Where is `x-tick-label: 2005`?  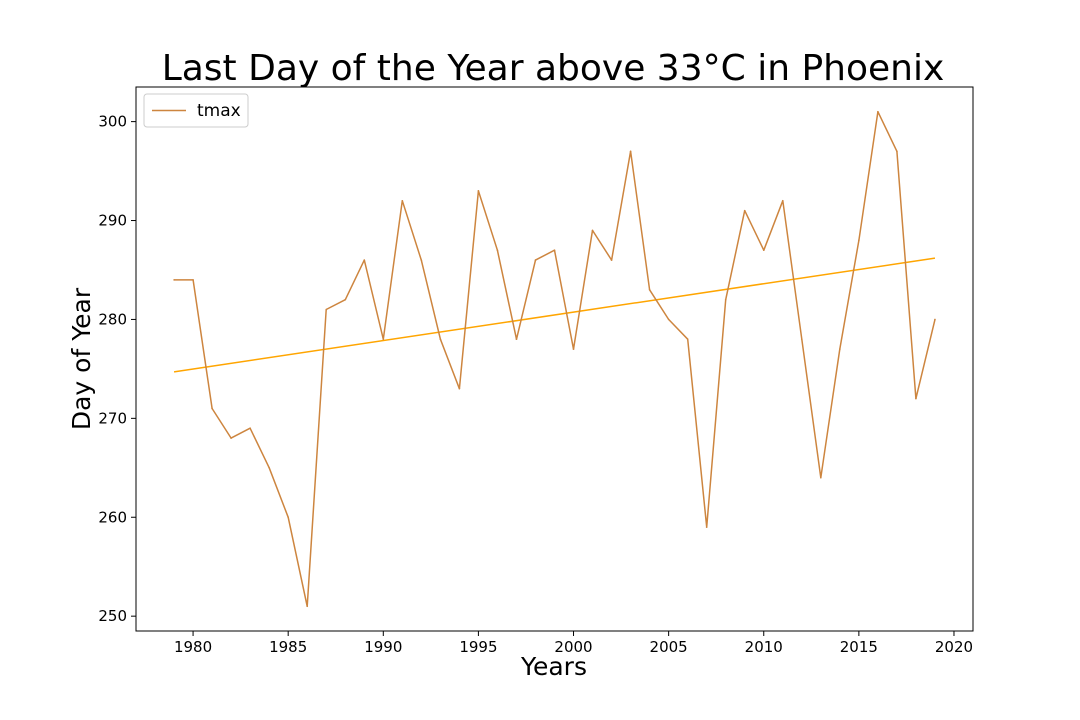 x-tick-label: 2005 is located at coordinates (669, 647).